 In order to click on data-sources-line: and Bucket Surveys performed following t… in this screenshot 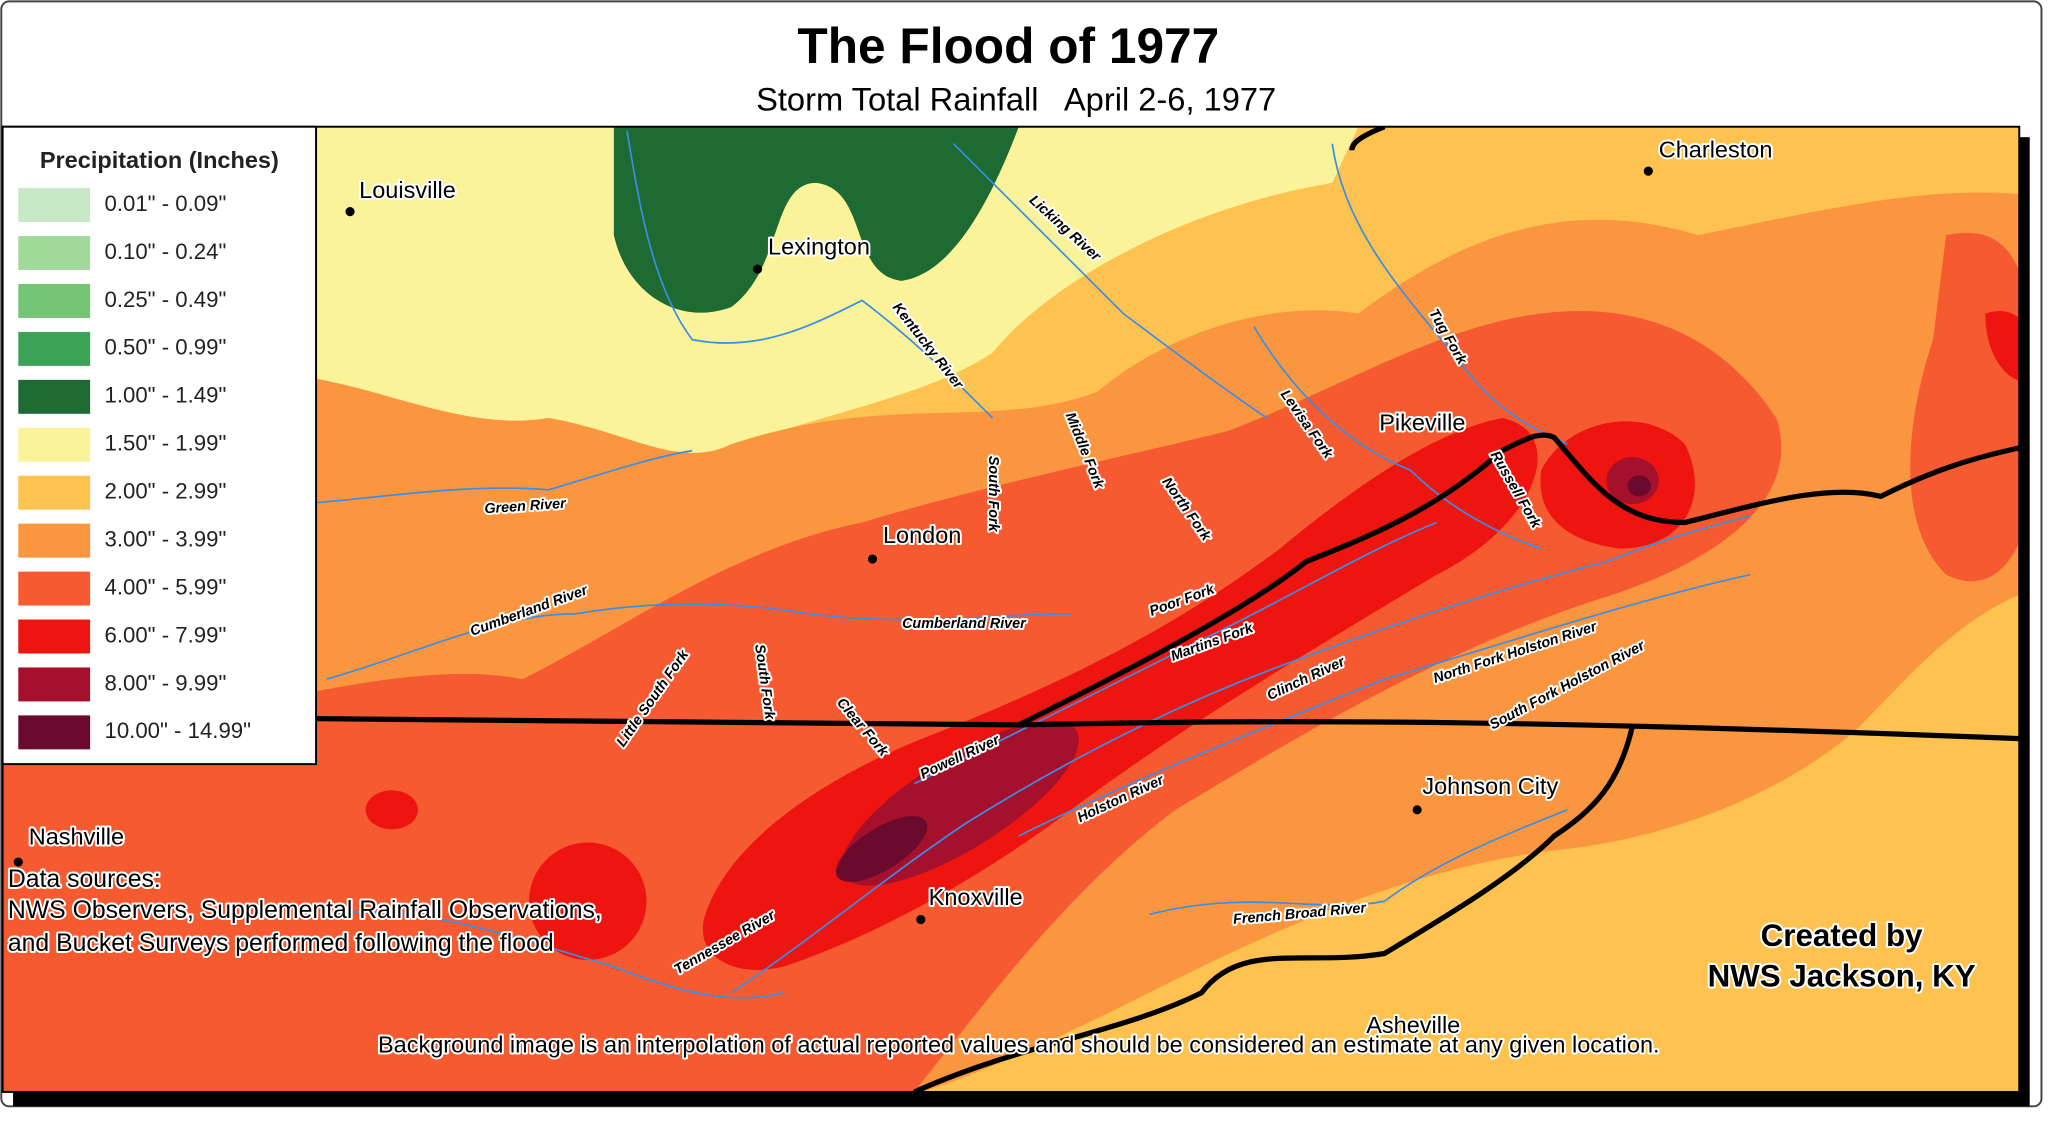, I will do `click(281, 943)`.